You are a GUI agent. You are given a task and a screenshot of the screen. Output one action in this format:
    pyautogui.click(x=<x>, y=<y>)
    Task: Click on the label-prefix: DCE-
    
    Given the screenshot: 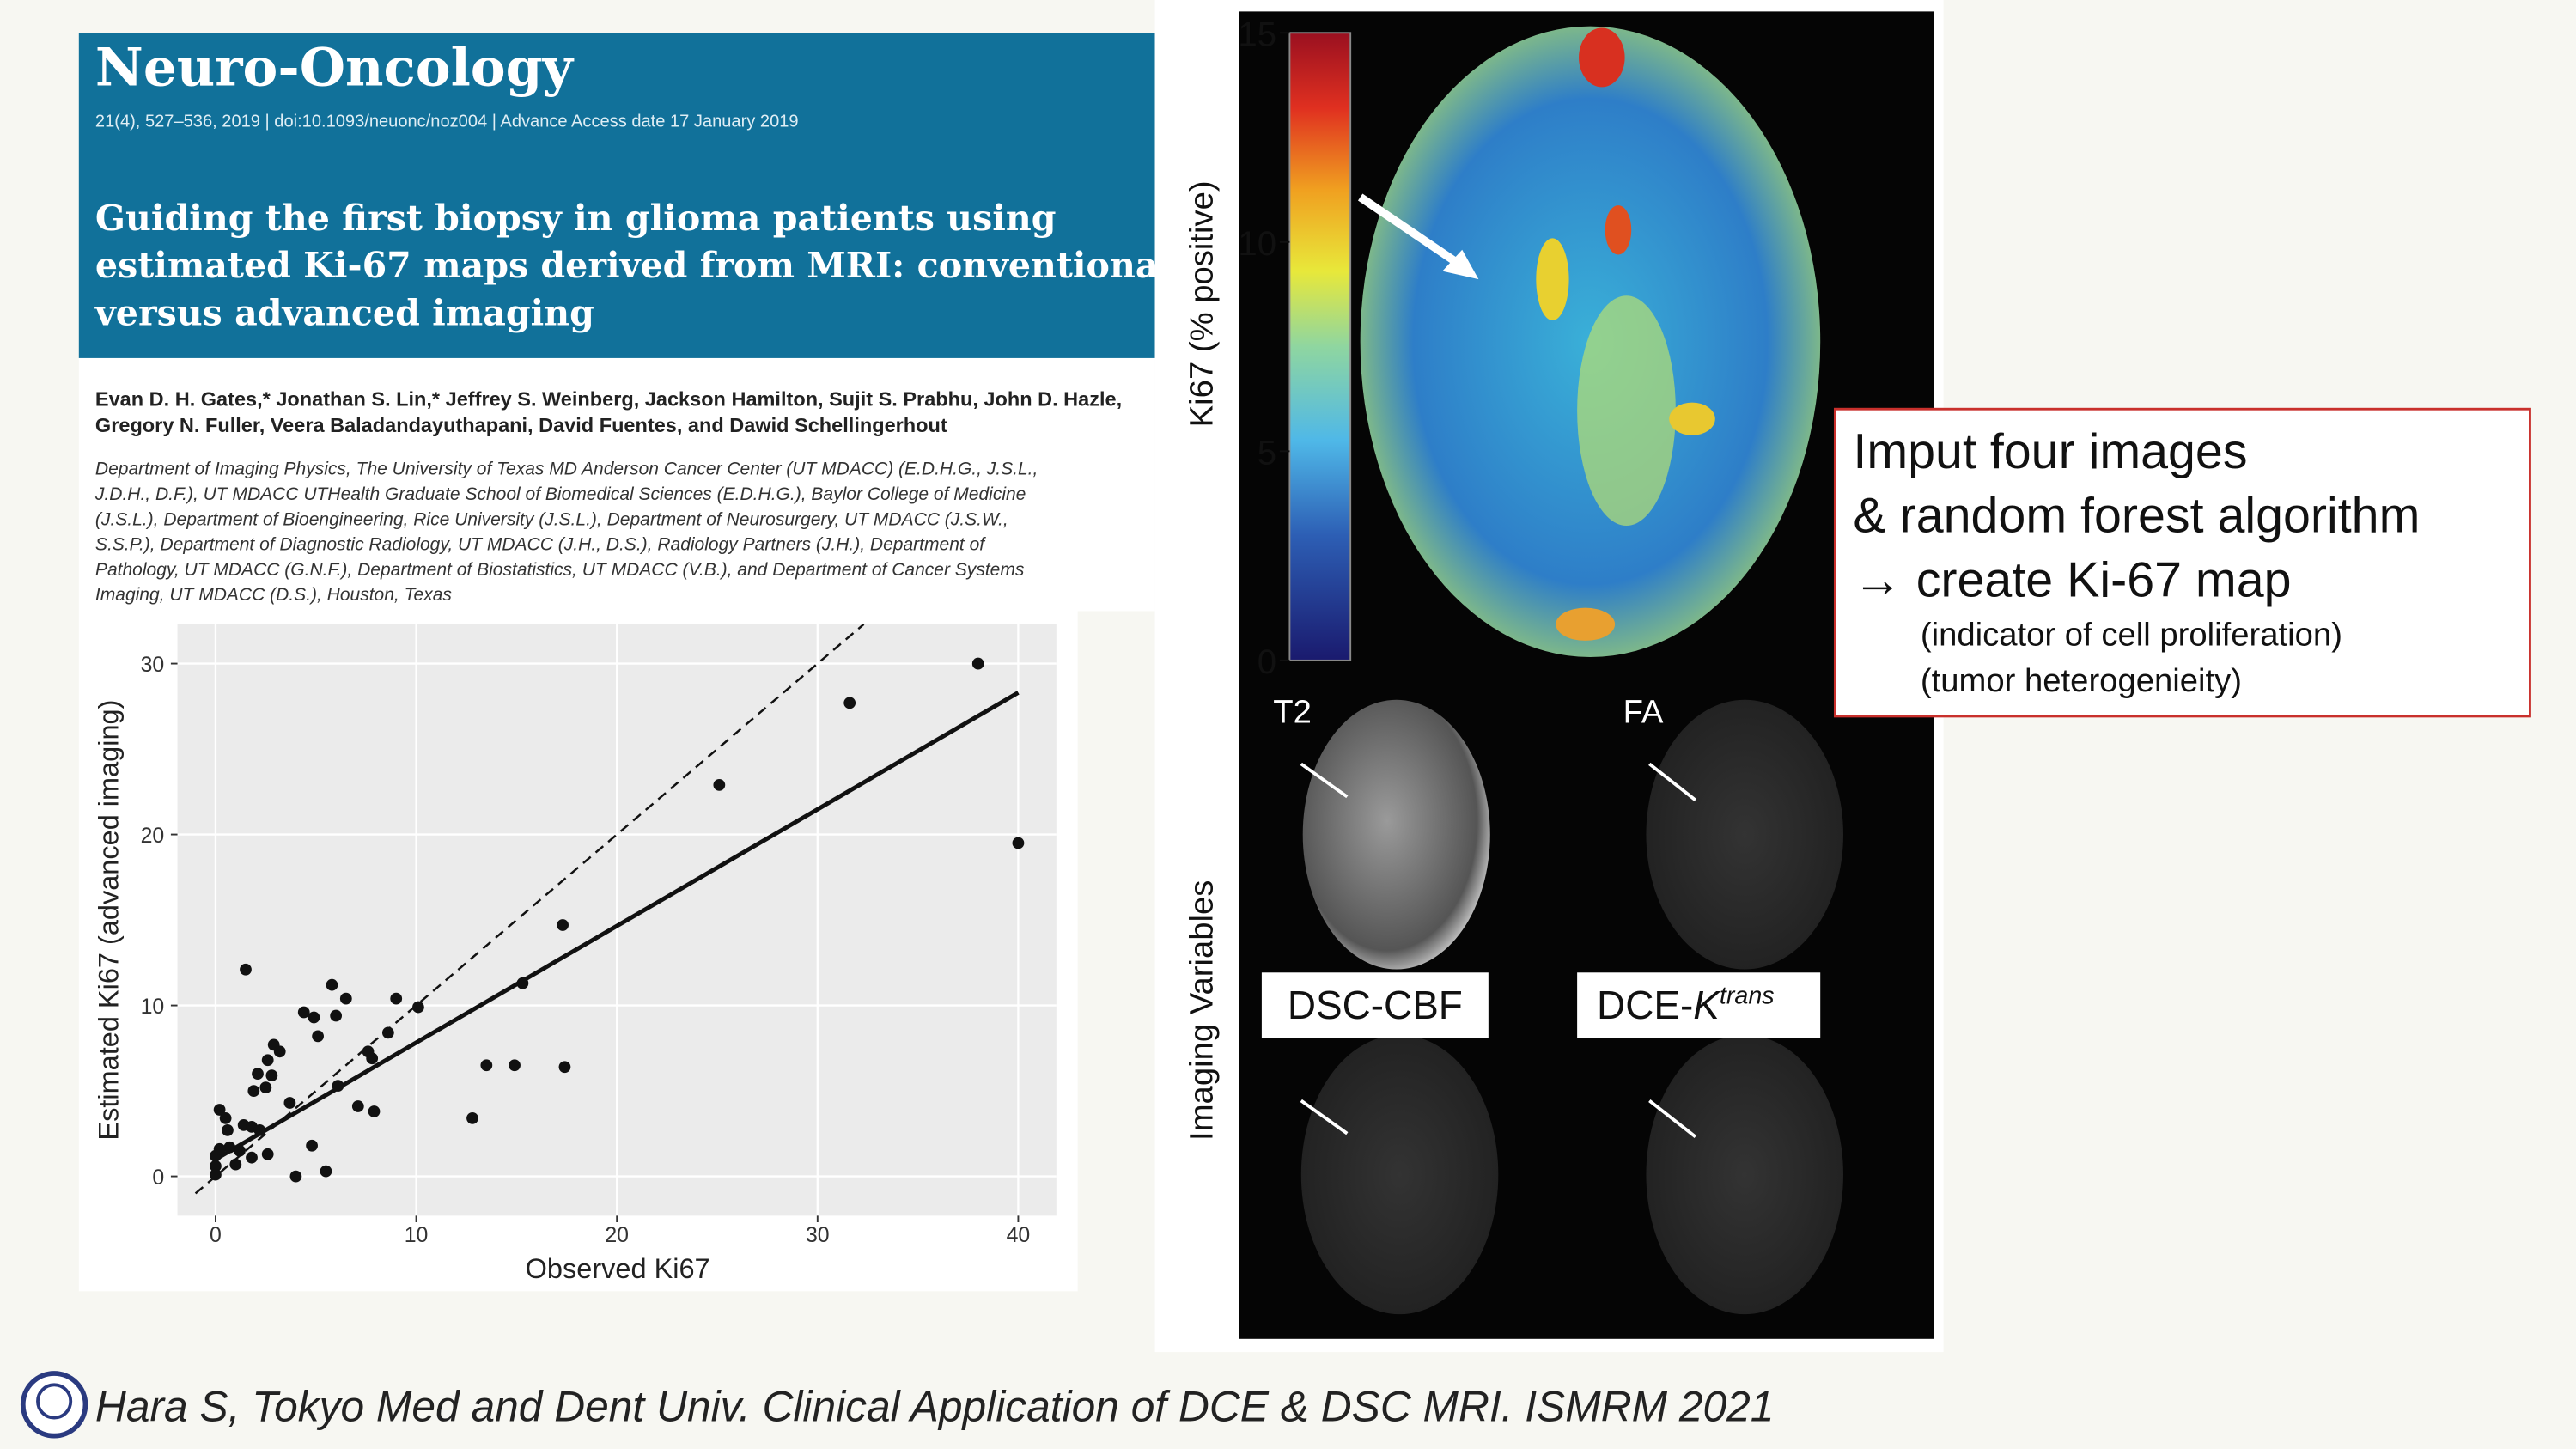 What is the action you would take?
    pyautogui.click(x=1645, y=1005)
    